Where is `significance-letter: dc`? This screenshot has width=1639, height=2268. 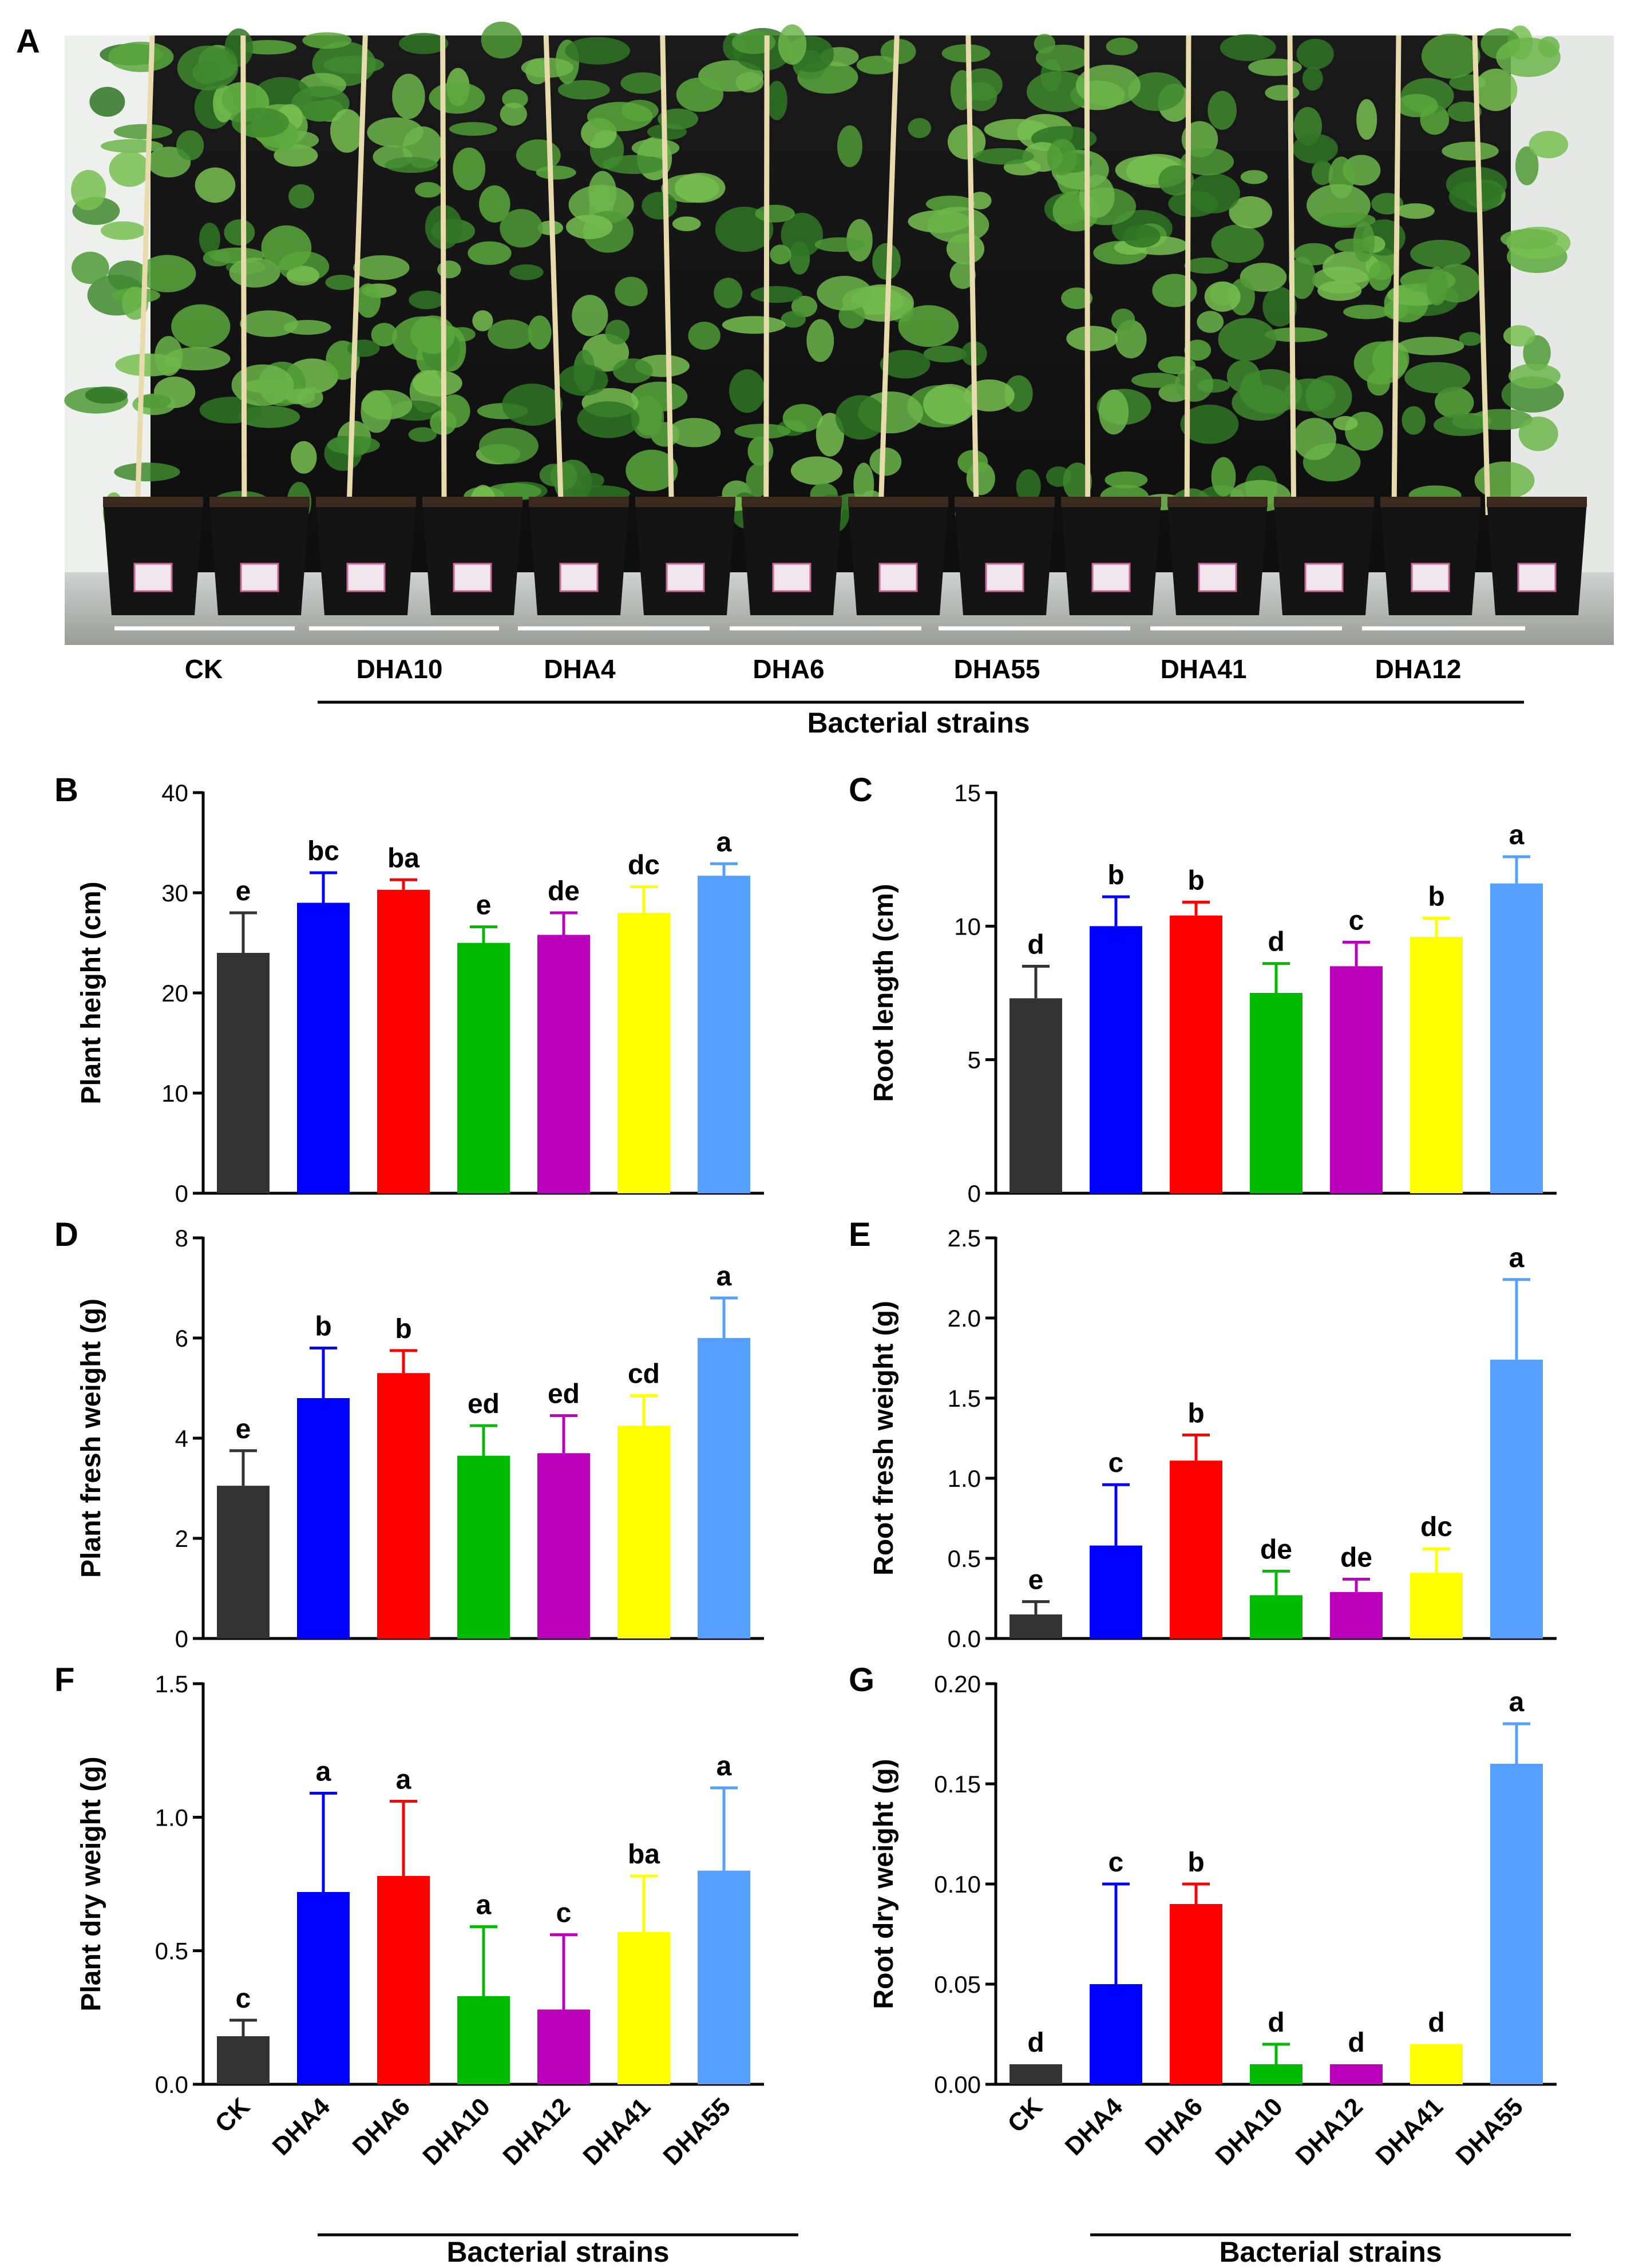
significance-letter: dc is located at coordinates (644, 865).